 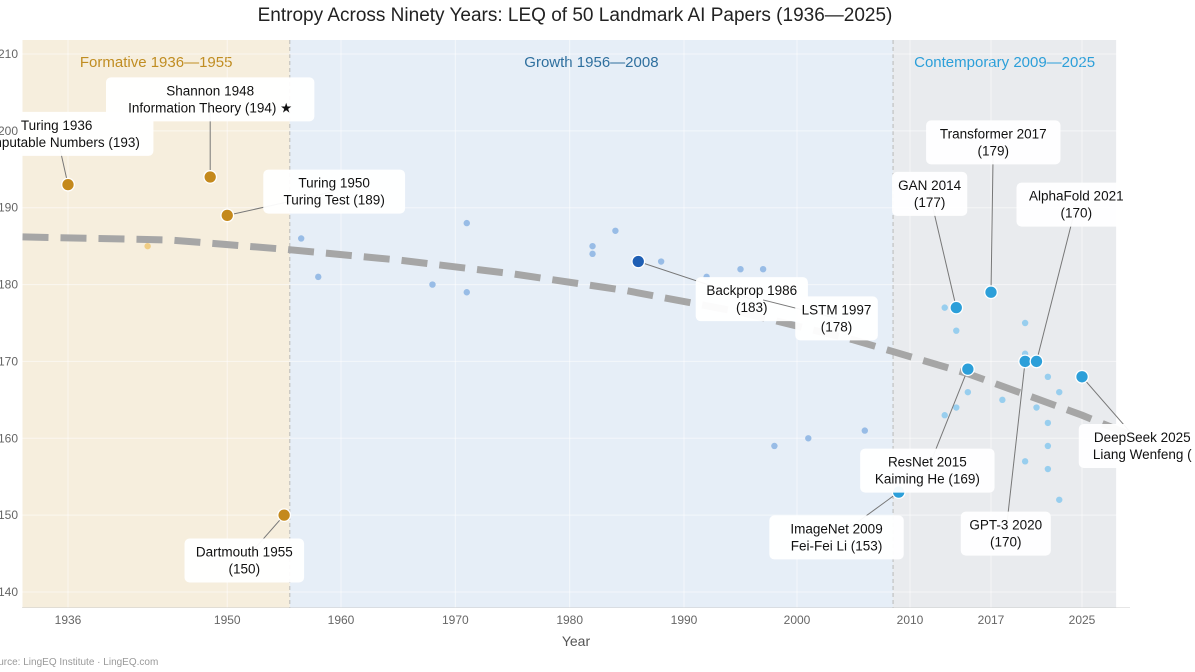 I want to click on x-tick-label: 2010, so click(x=910, y=620).